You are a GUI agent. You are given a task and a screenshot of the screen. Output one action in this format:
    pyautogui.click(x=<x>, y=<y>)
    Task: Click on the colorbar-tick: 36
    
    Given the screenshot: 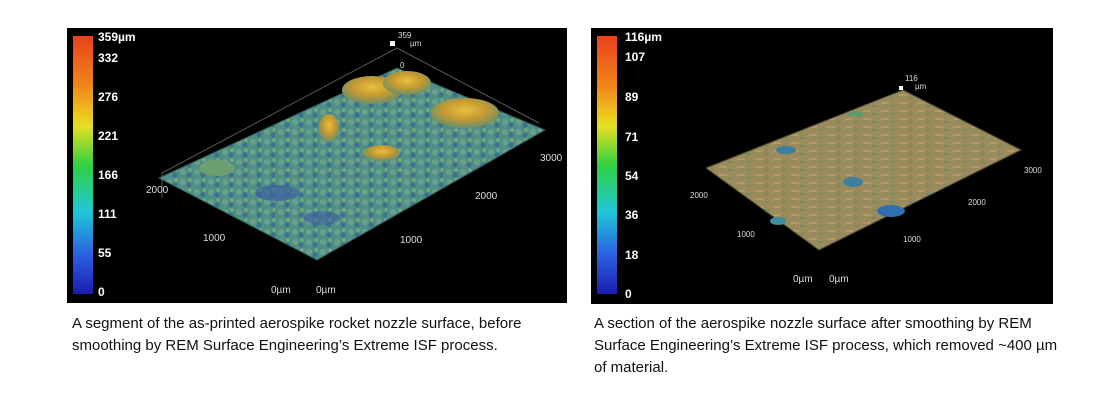 What is the action you would take?
    pyautogui.click(x=632, y=215)
    